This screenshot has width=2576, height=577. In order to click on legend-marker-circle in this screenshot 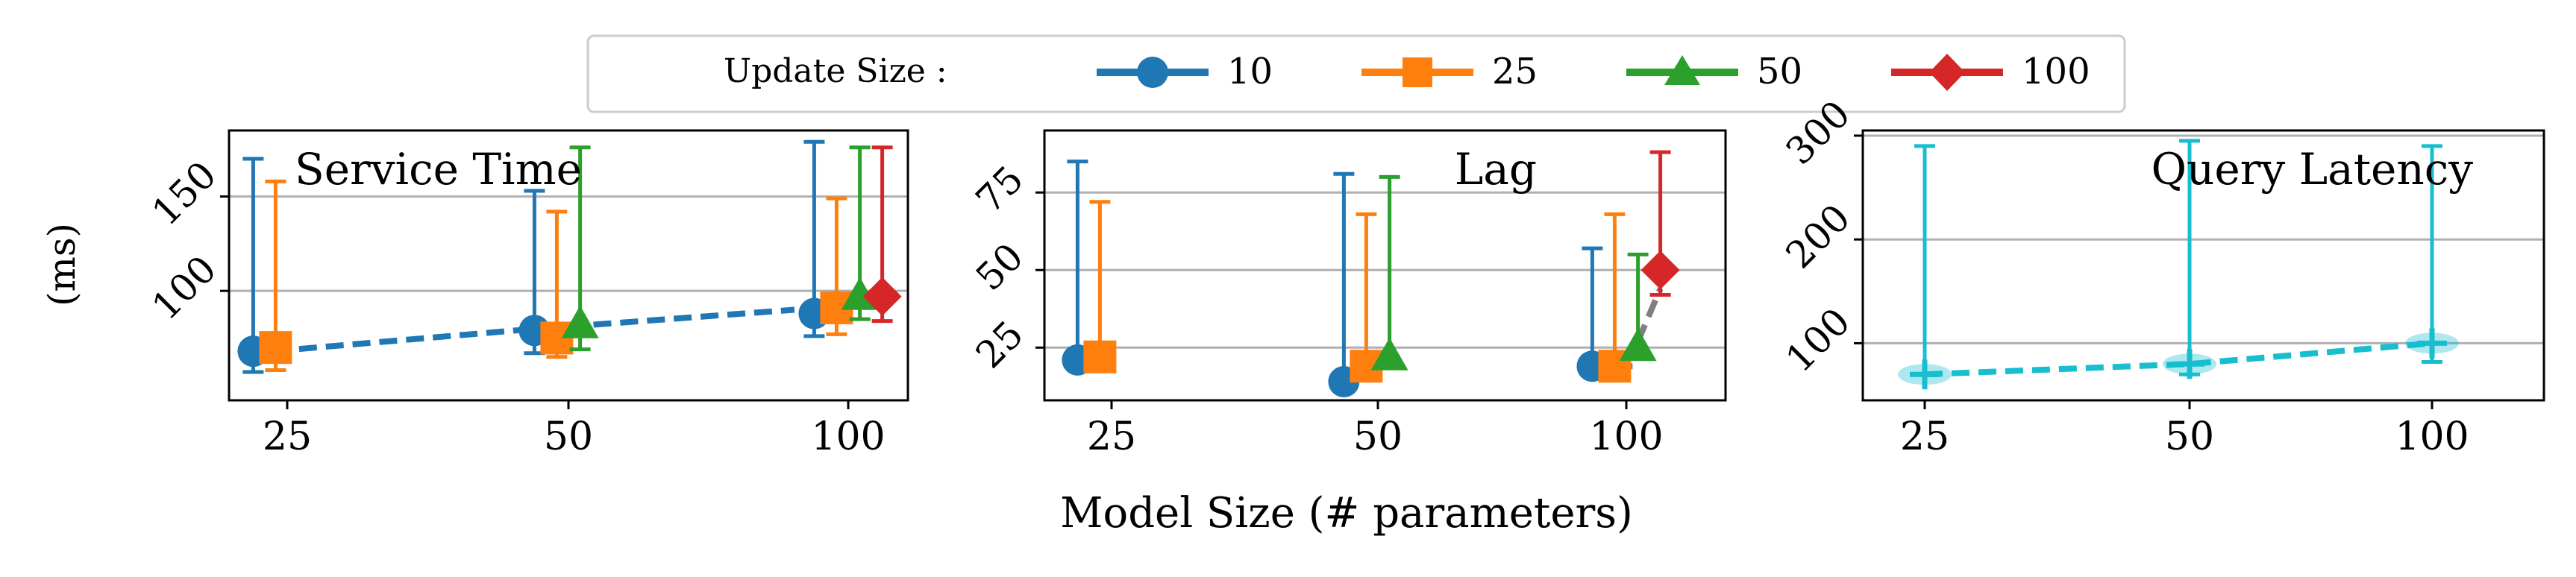, I will do `click(1152, 72)`.